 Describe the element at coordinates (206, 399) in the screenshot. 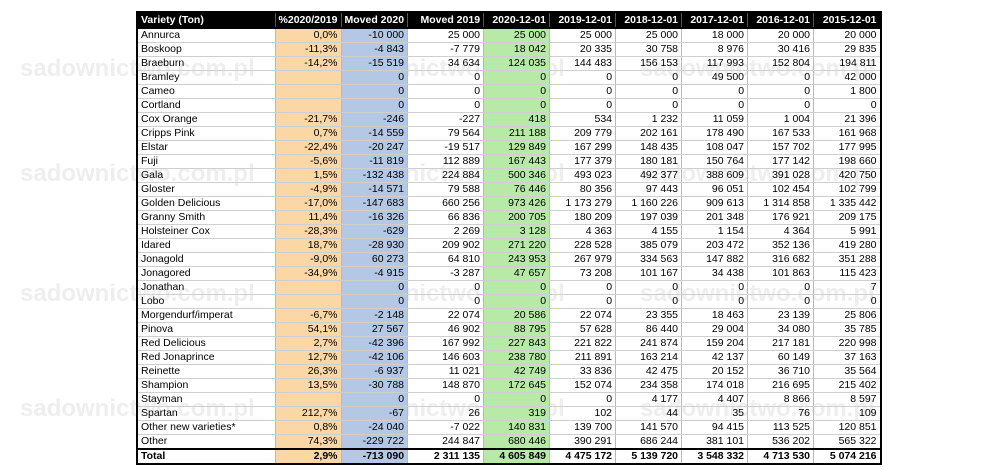

I see `variety-name-cell: Stayman` at that location.